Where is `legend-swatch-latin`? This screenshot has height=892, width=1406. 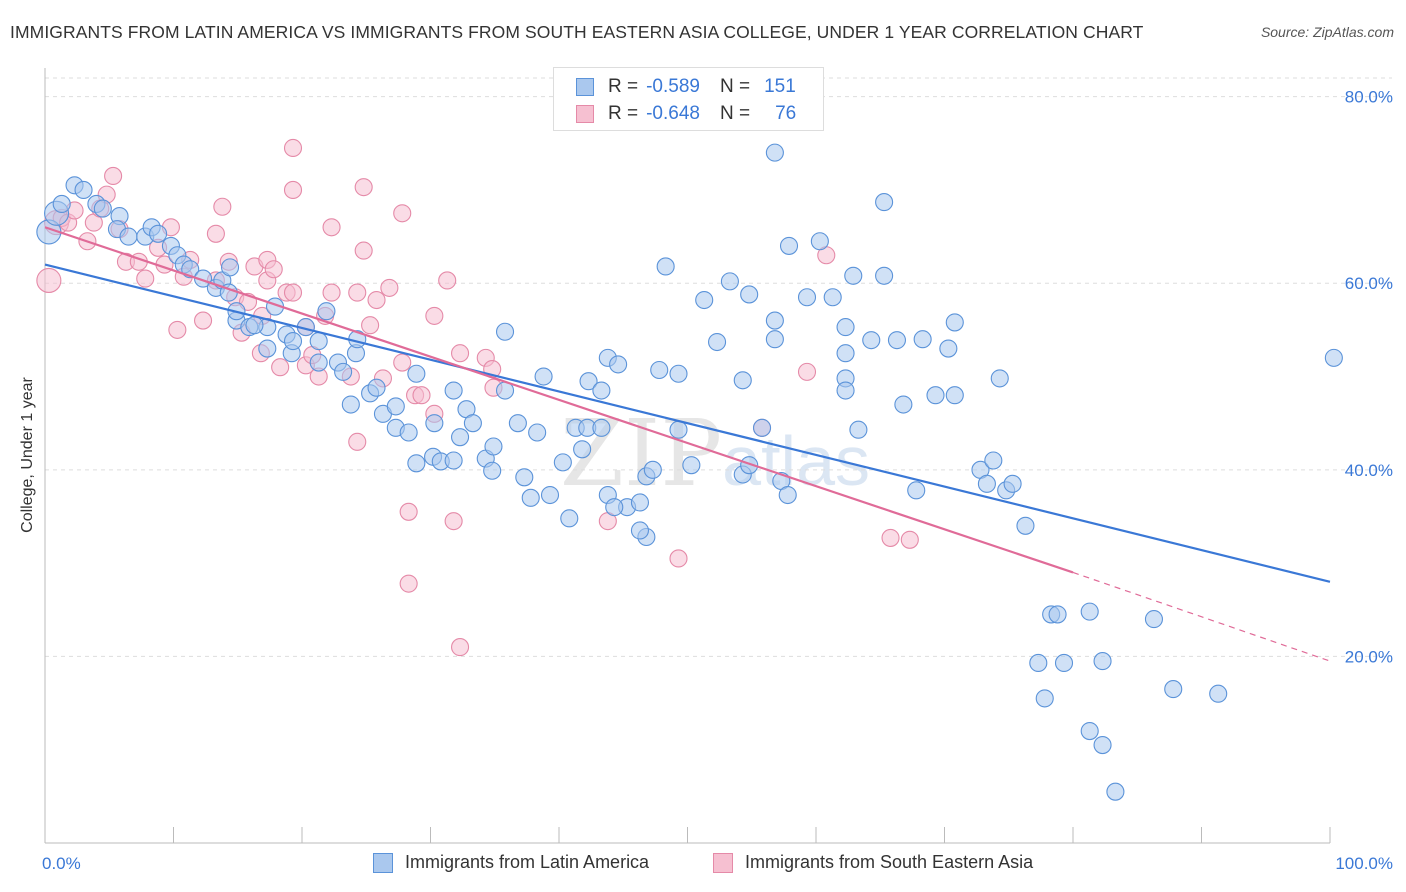
legend-swatch-latin is located at coordinates (585, 87).